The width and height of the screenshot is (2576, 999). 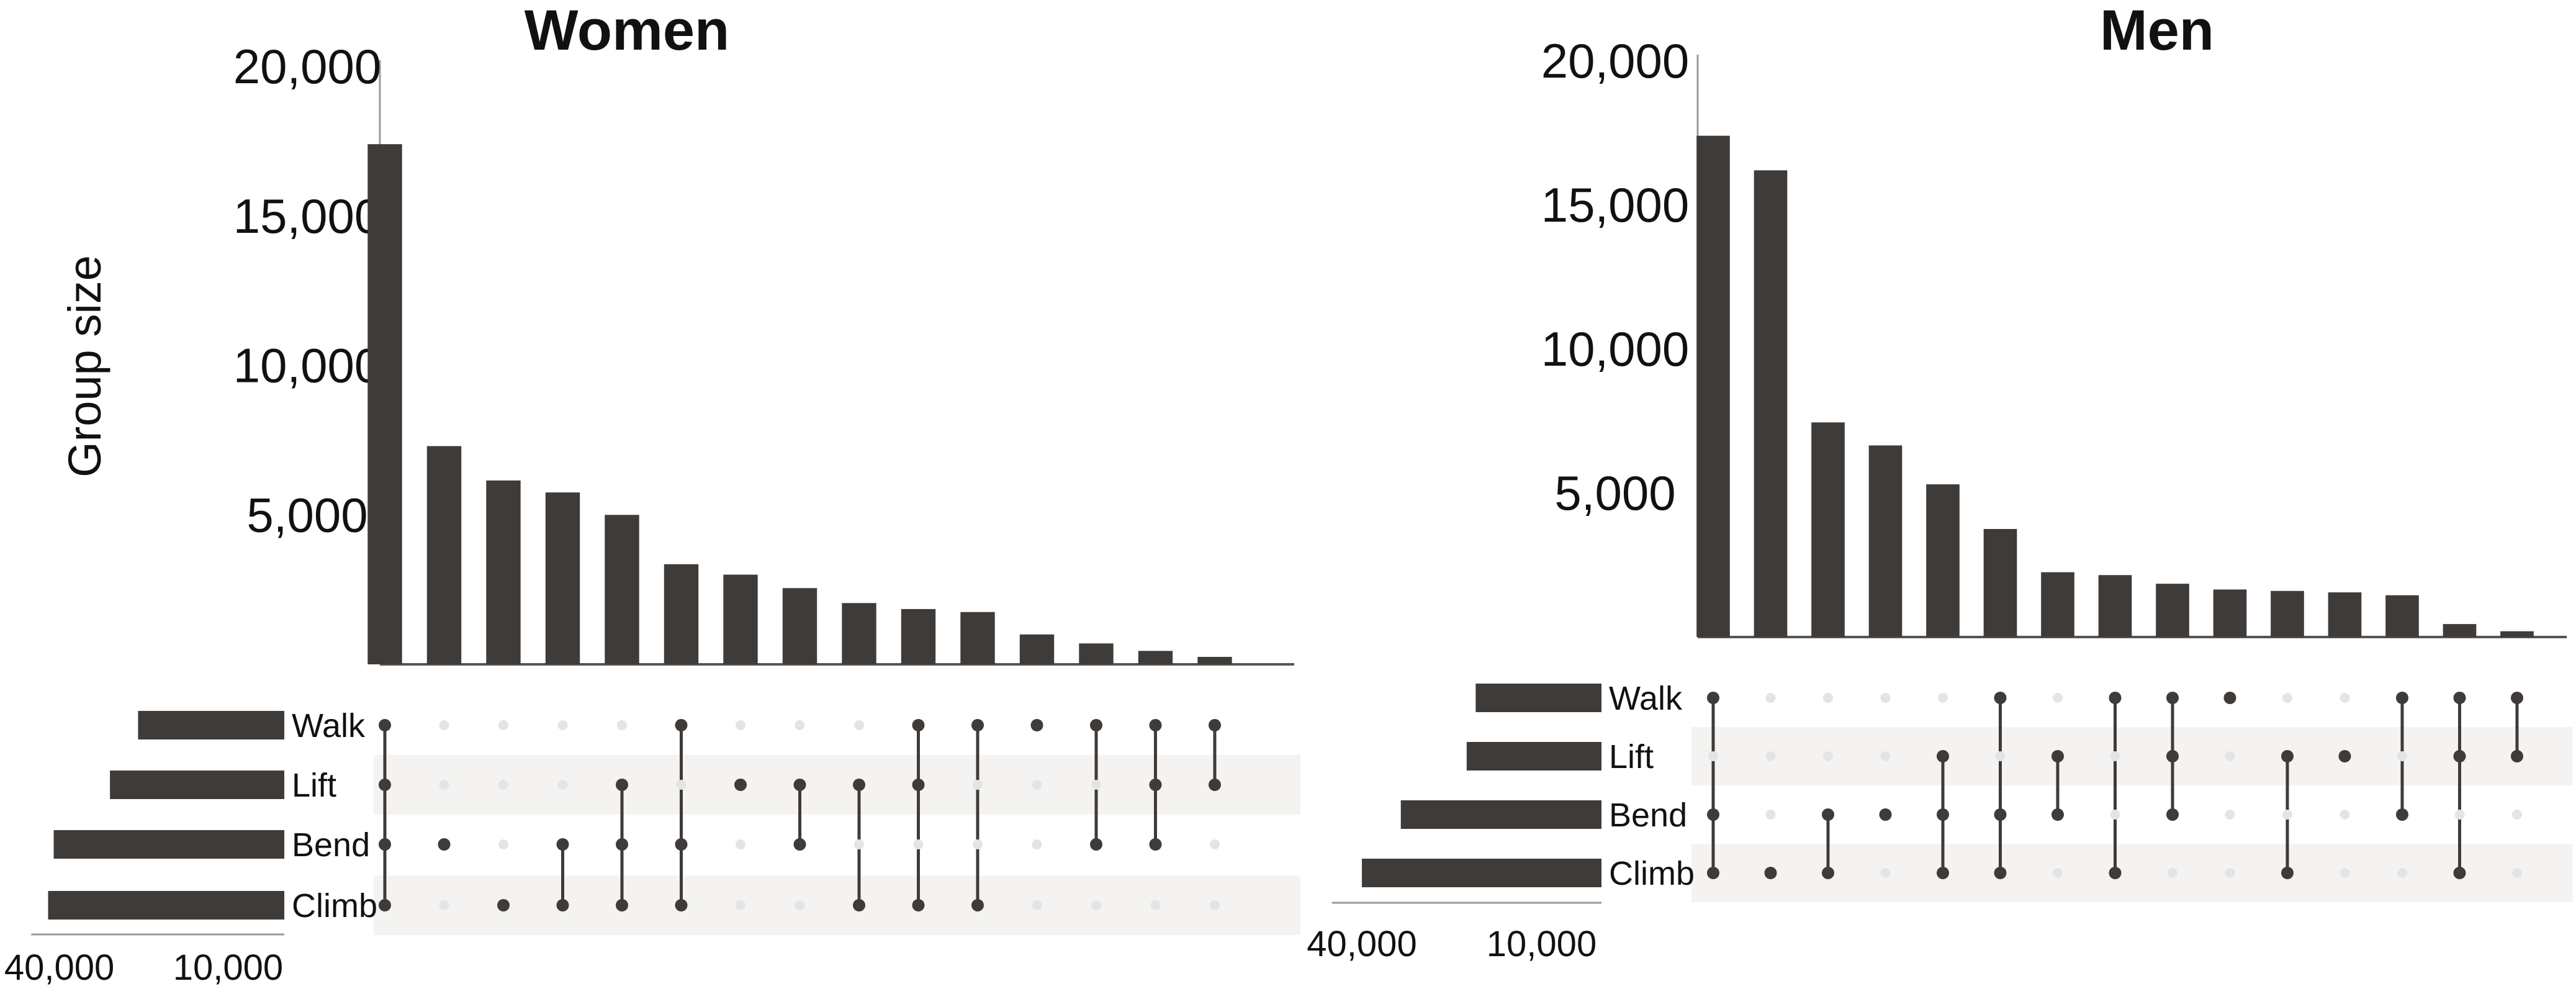 I want to click on men-set-size-tick-label: 10,000, so click(x=1541, y=944).